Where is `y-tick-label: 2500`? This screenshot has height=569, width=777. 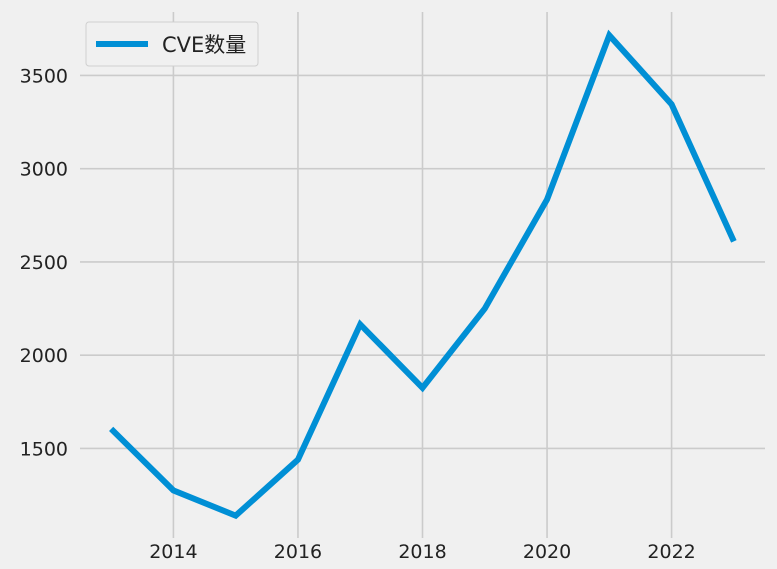
y-tick-label: 2500 is located at coordinates (44, 263).